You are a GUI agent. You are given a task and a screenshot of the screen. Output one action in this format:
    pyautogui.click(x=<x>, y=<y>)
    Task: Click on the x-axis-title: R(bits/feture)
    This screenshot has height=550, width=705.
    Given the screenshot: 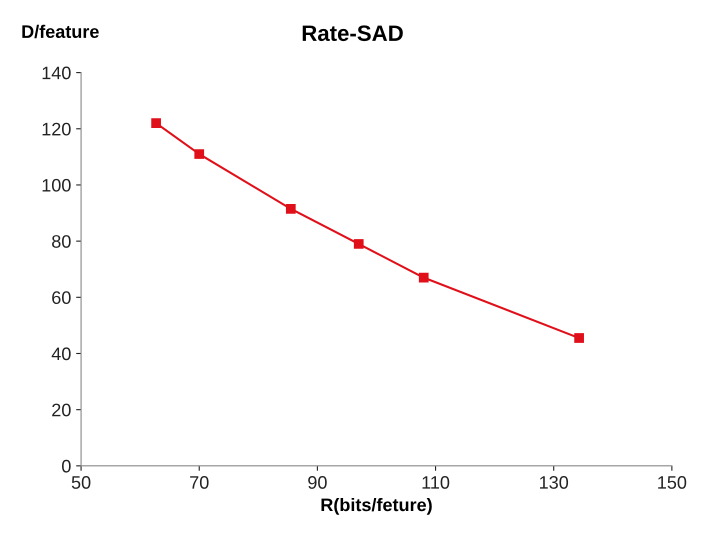 What is the action you would take?
    pyautogui.click(x=377, y=506)
    